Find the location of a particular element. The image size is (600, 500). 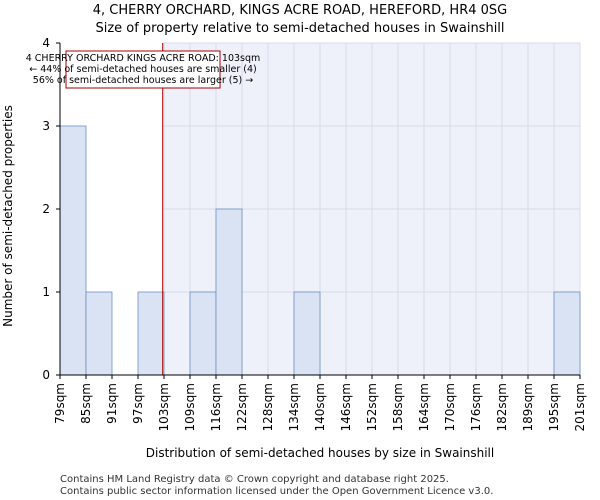

annotation-frame is located at coordinates (143, 69).